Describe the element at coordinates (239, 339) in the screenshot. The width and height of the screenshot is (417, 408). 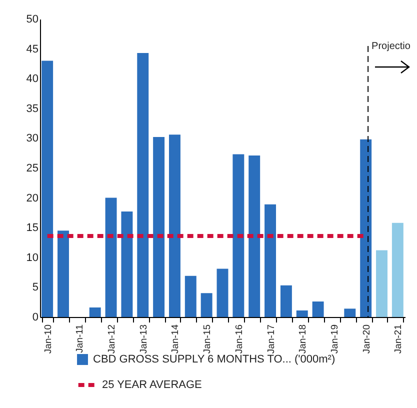
I see `x-tick-label: Jan-16` at that location.